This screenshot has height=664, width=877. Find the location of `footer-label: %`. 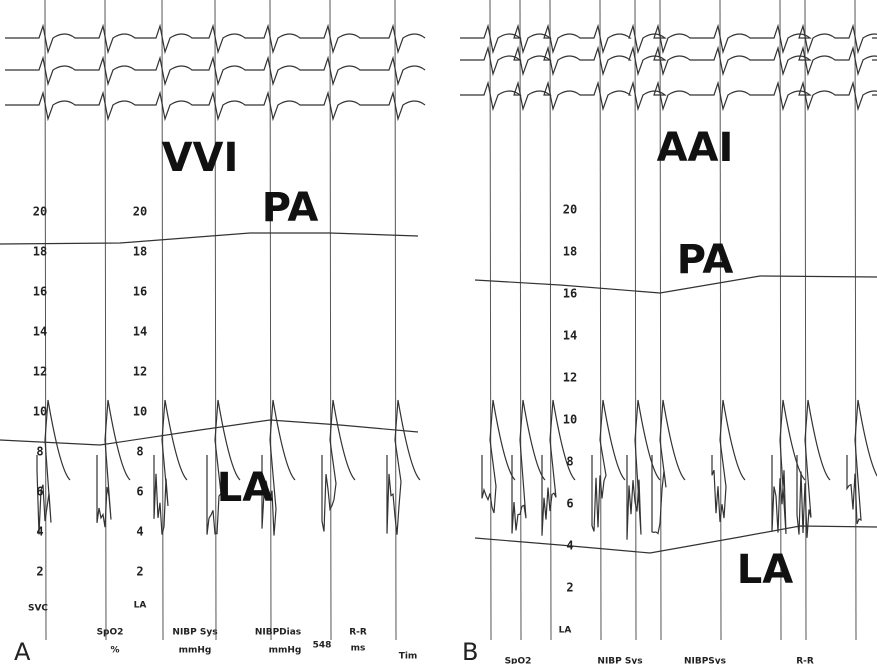

footer-label: % is located at coordinates (114, 651).